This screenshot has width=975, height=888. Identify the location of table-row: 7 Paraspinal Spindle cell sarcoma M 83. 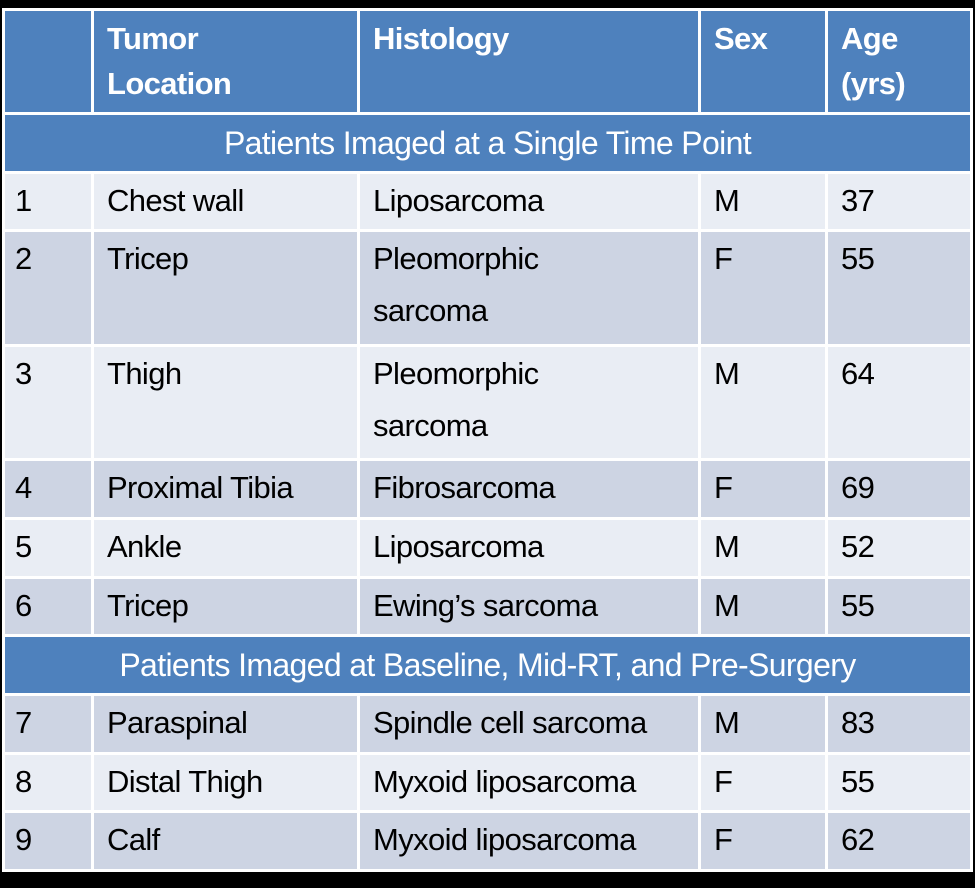
(487, 723).